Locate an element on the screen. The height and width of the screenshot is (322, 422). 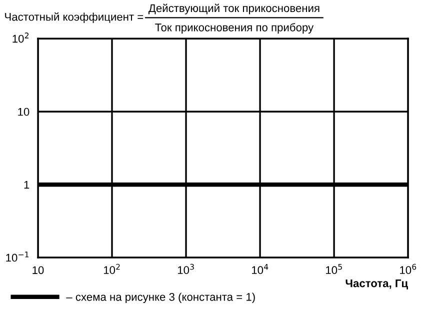
chart-title: Частотный коэффициент = is located at coordinates (74, 17).